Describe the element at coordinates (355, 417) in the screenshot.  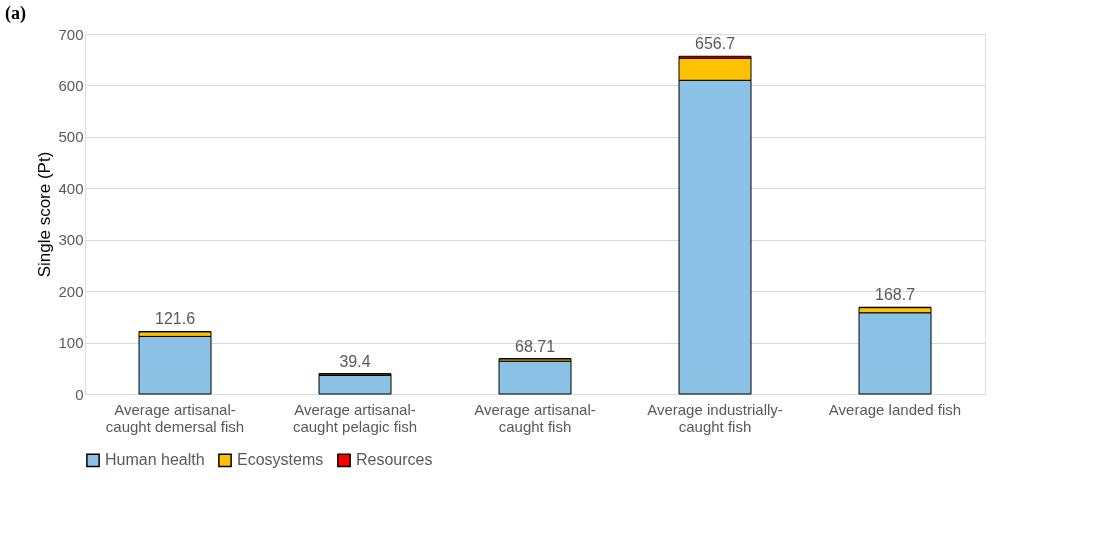
I see `x-tick-label: Average artisanal-caught pelagic fish` at that location.